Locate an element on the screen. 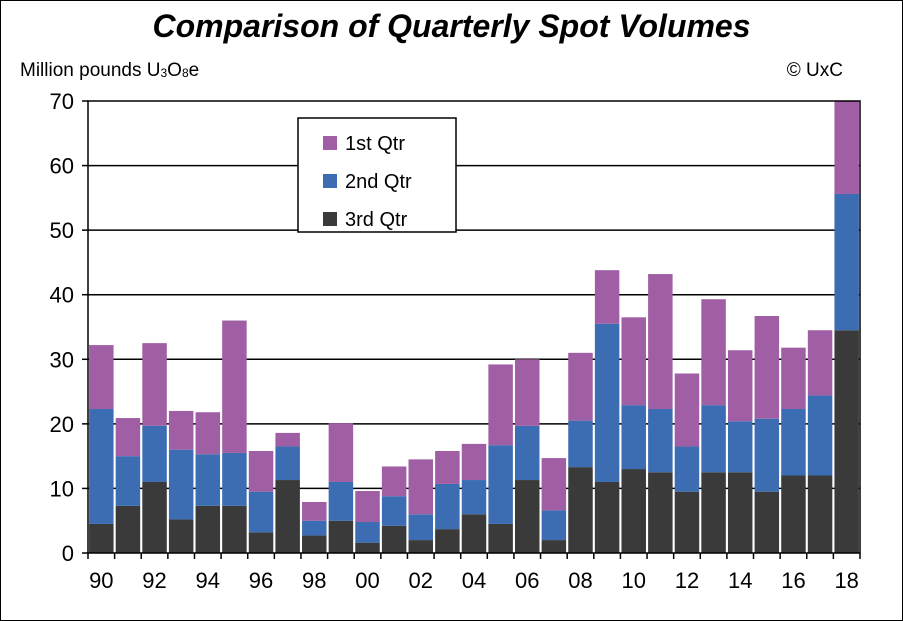 Image resolution: width=903 pixels, height=621 pixels. unit-prefix: Million pounds U is located at coordinates (90, 70).